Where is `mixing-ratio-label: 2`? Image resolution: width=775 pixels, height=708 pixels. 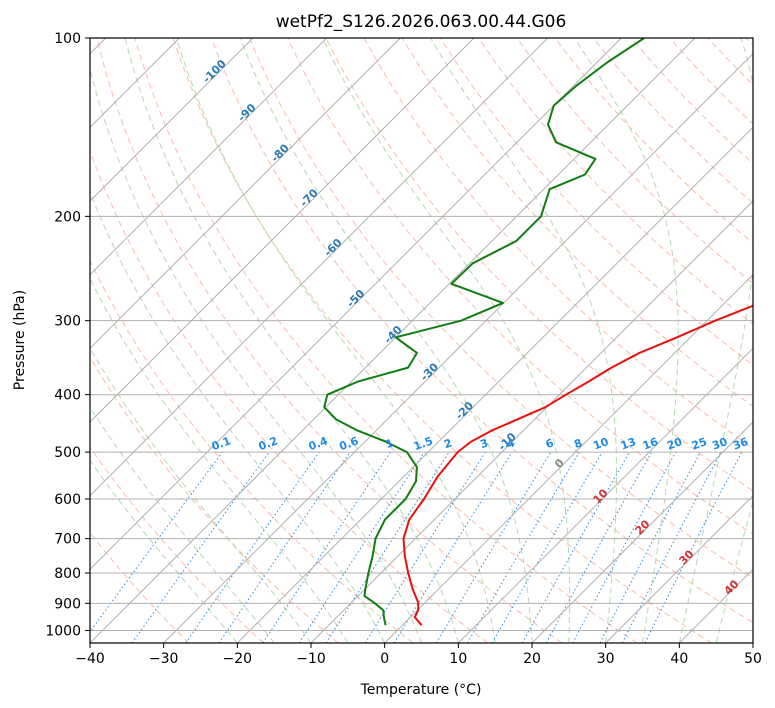 mixing-ratio-label: 2 is located at coordinates (448, 443).